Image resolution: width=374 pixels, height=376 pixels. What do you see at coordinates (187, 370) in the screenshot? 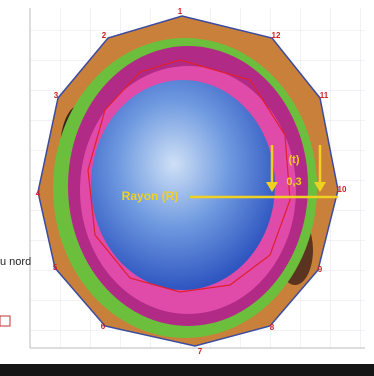
I see `bottom-bar` at bounding box center [187, 370].